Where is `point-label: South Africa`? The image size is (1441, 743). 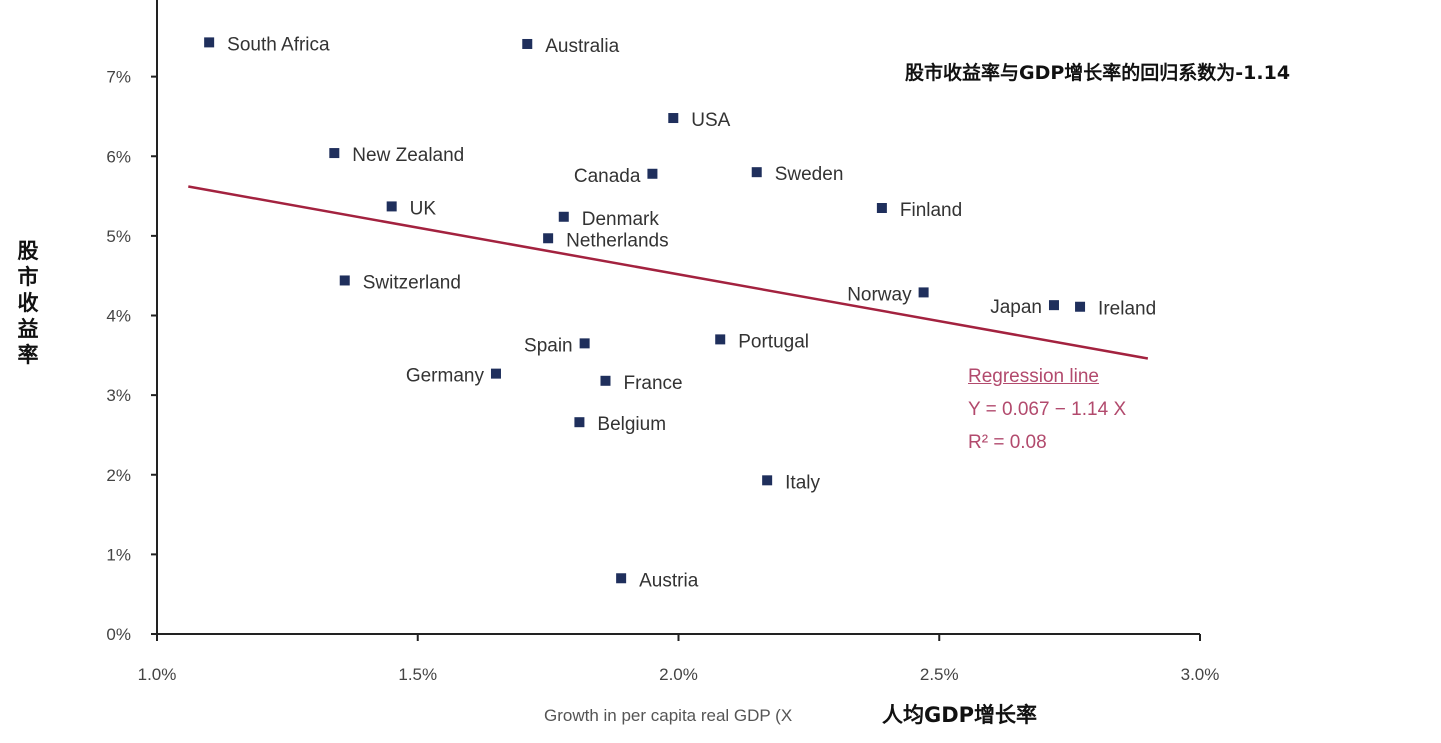
point-label: South Africa is located at coordinates (278, 44).